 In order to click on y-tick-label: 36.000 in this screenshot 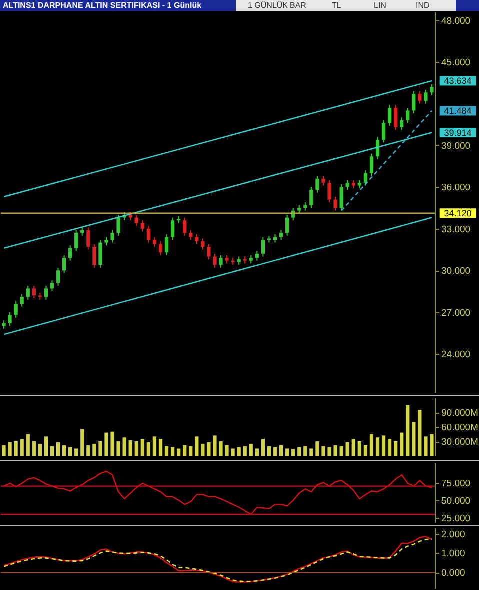, I will do `click(456, 188)`.